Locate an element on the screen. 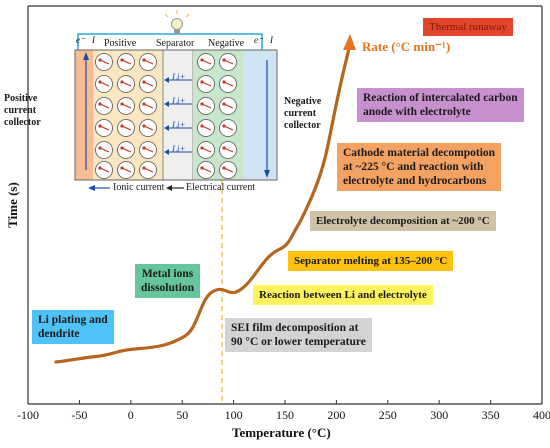  anode-reaction-line-1: Reaction of intercalated carbon is located at coordinates (440, 98).